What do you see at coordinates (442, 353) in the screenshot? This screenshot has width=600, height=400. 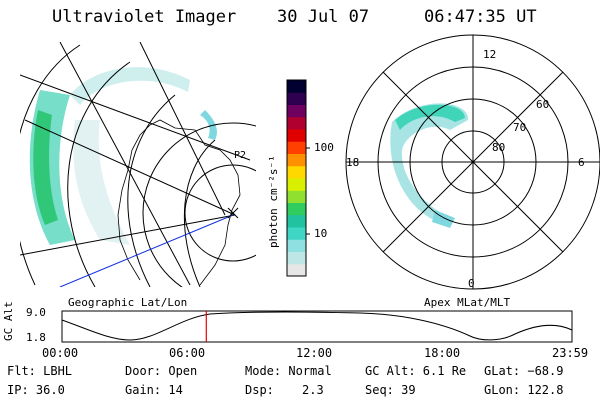 I see `time-tick-1800: 18:00` at bounding box center [442, 353].